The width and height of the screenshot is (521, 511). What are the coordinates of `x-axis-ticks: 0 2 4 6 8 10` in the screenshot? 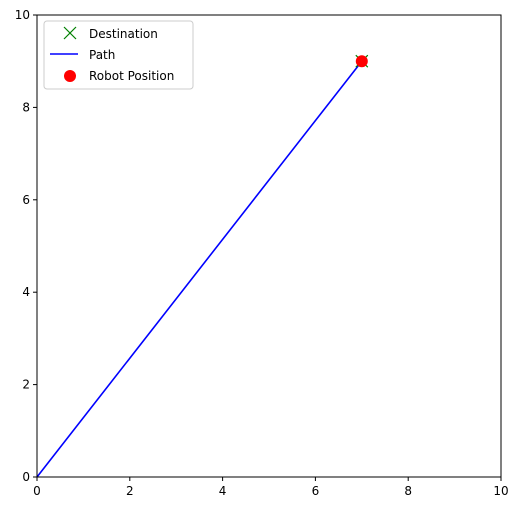 It's located at (271, 487).